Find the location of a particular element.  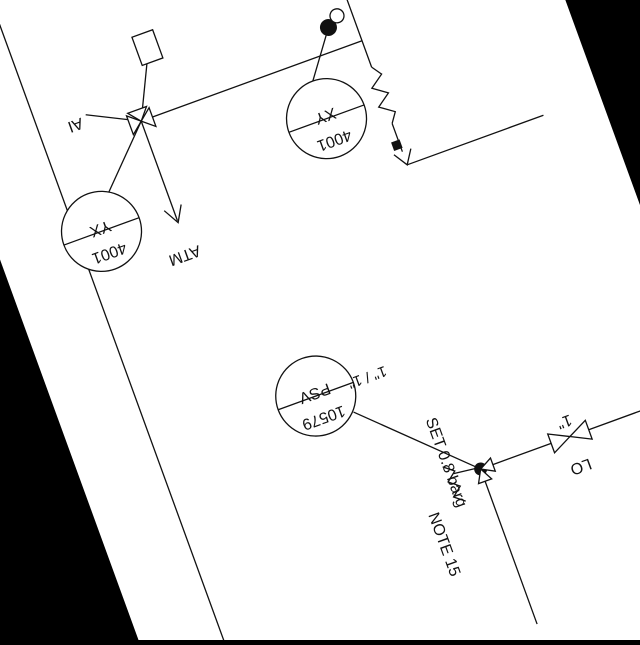

atm-vent-line is located at coordinates (159, 170).